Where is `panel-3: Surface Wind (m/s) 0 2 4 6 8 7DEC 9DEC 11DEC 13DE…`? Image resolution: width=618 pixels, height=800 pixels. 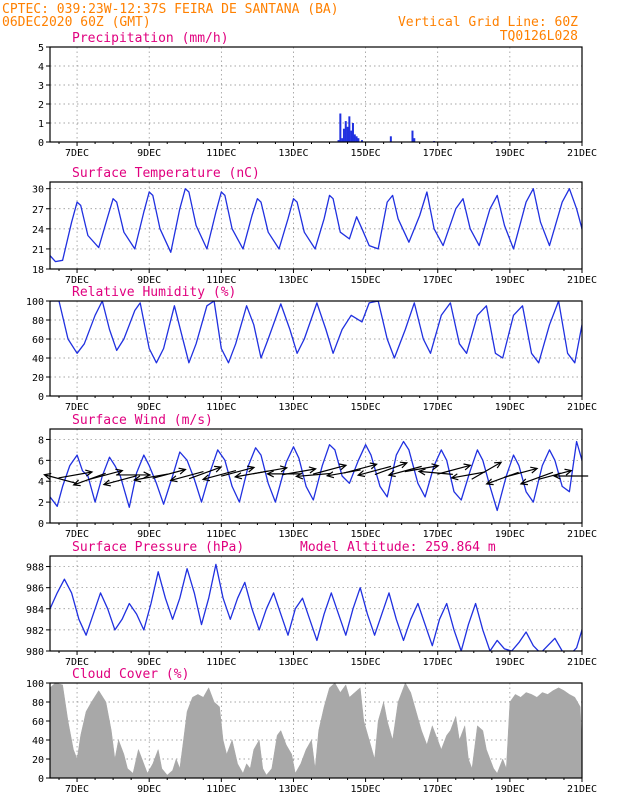
panel-3: Surface Wind (m/s) 0 2 4 6 8 7DEC 9DEC 11DEC 13DE… is located at coordinates (317, 476).